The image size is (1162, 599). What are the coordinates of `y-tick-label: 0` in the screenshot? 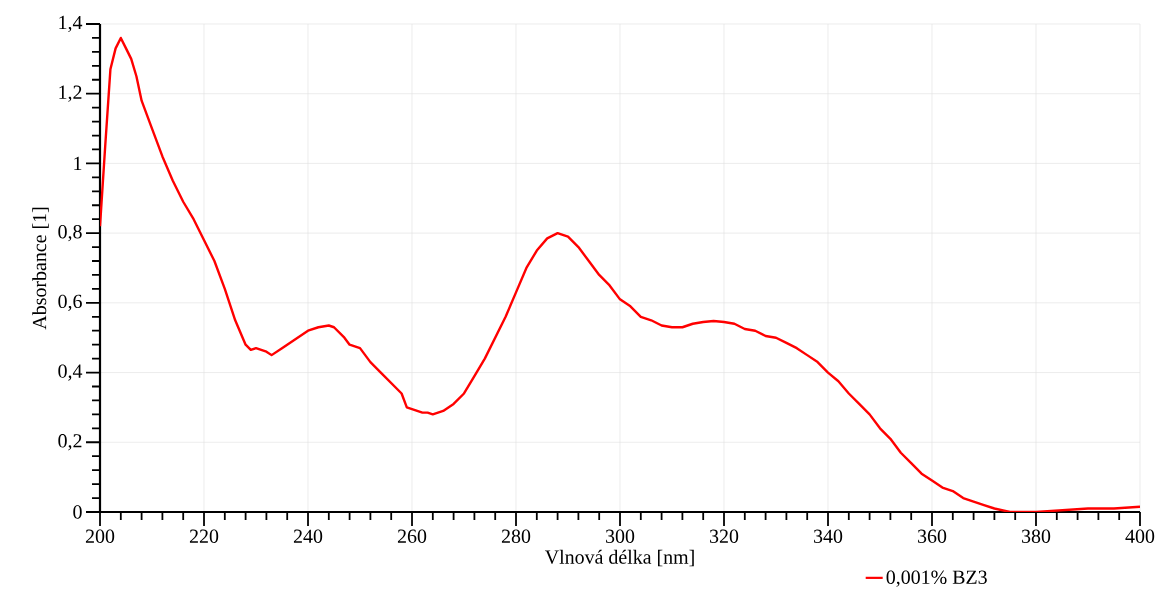 It's located at (77, 512).